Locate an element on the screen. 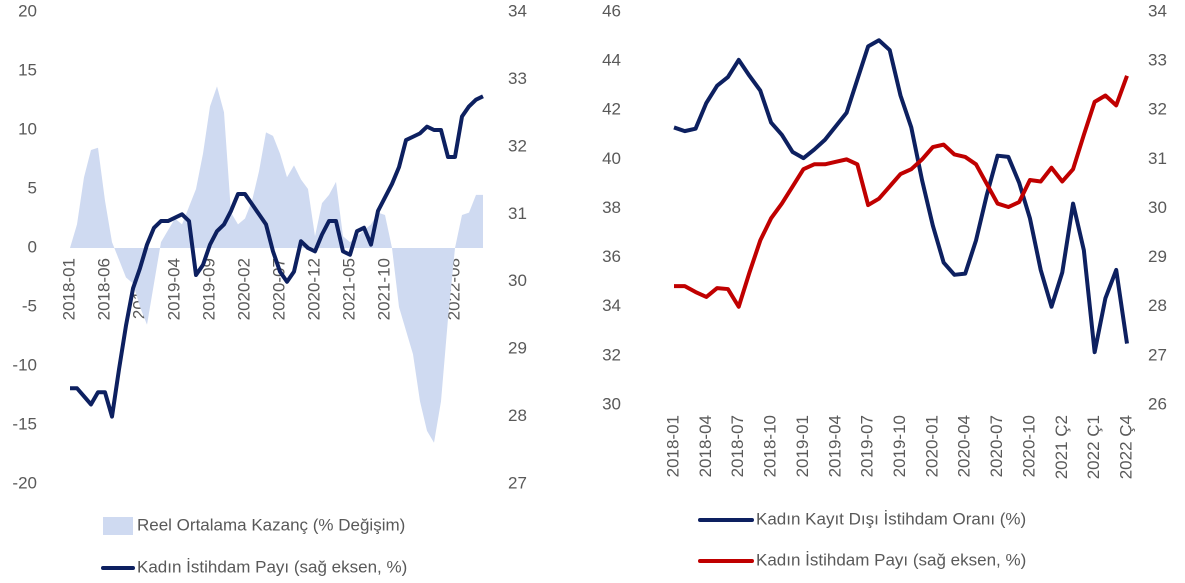 The width and height of the screenshot is (1185, 583). y-tick-label: 46 is located at coordinates (611, 10).